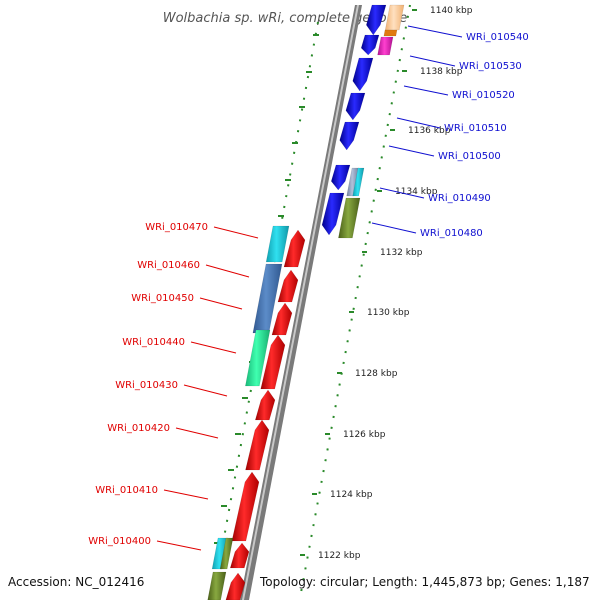 The height and width of the screenshot is (600, 600). I want to click on gene-label-left: WRi_010450, so click(162, 298).